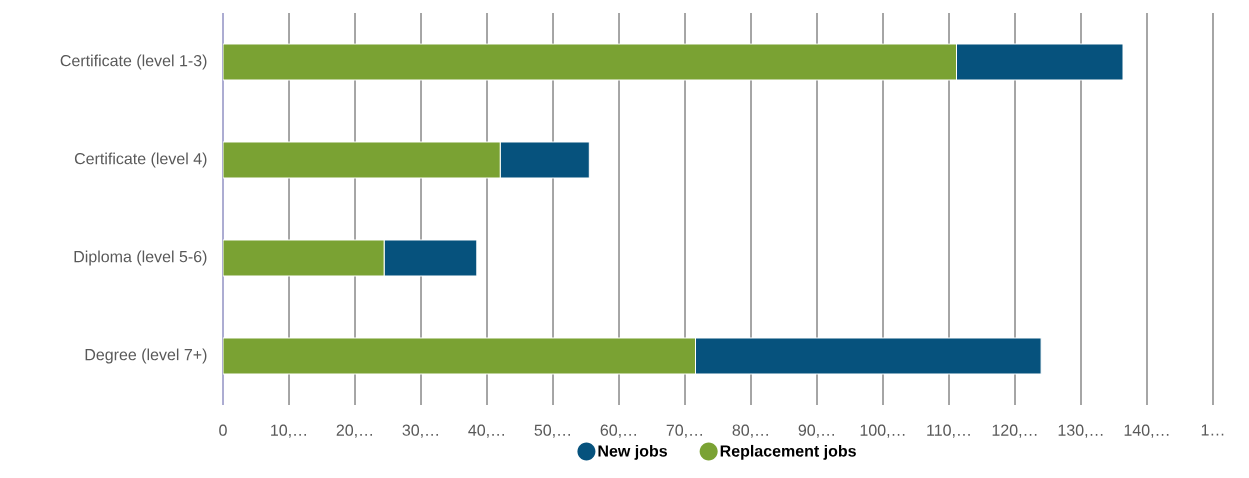 This screenshot has width=1249, height=478. Describe the element at coordinates (223, 430) in the screenshot. I see `text: 0` at that location.